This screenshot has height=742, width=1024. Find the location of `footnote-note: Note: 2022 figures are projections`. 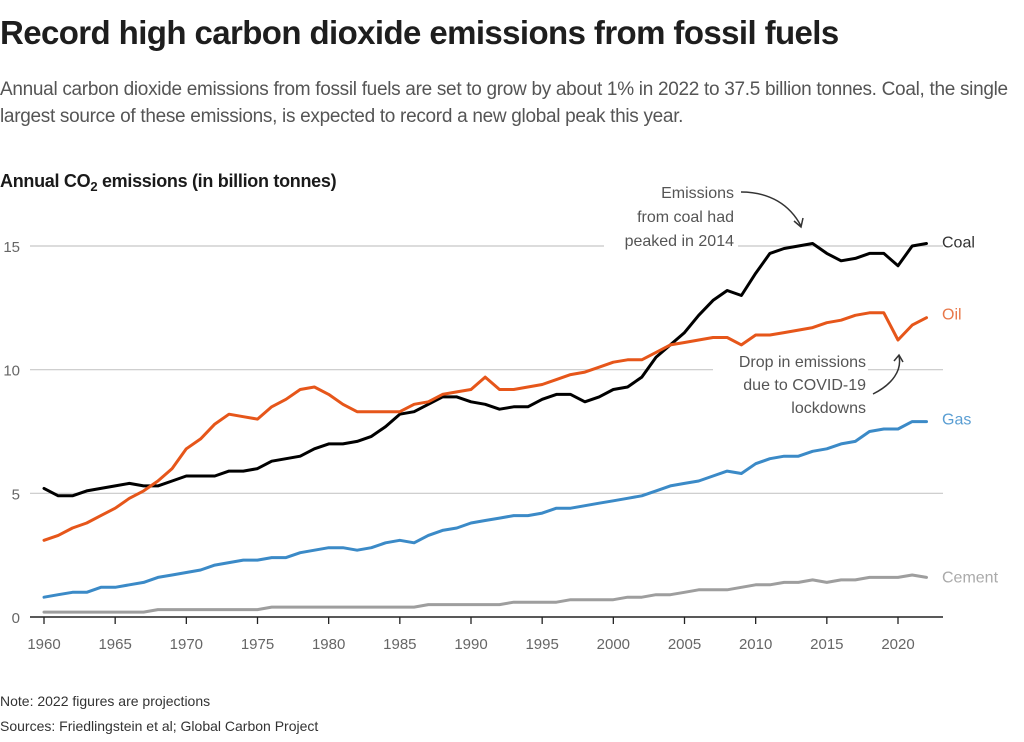

footnote-note: Note: 2022 figures are projections is located at coordinates (105, 701).